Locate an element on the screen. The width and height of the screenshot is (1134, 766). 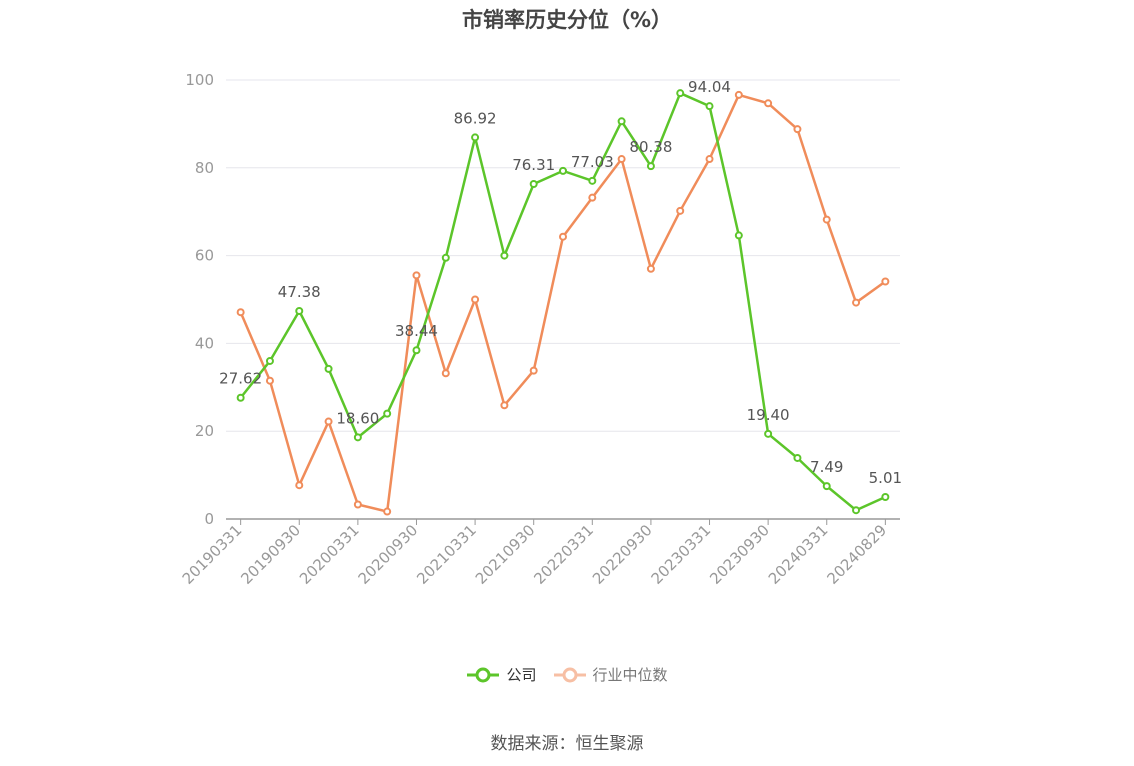
chart-title: 市销率历史分位（%） is located at coordinates (567, 20).